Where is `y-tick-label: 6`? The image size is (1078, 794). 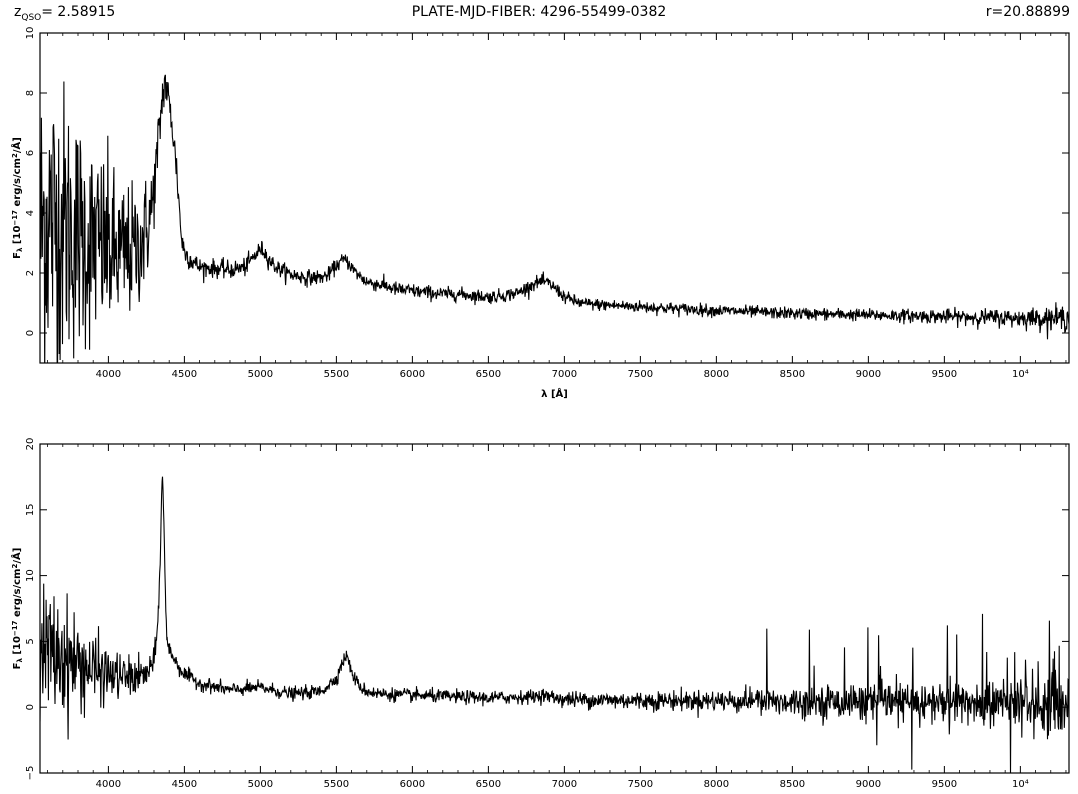 y-tick-label: 6 is located at coordinates (30, 153).